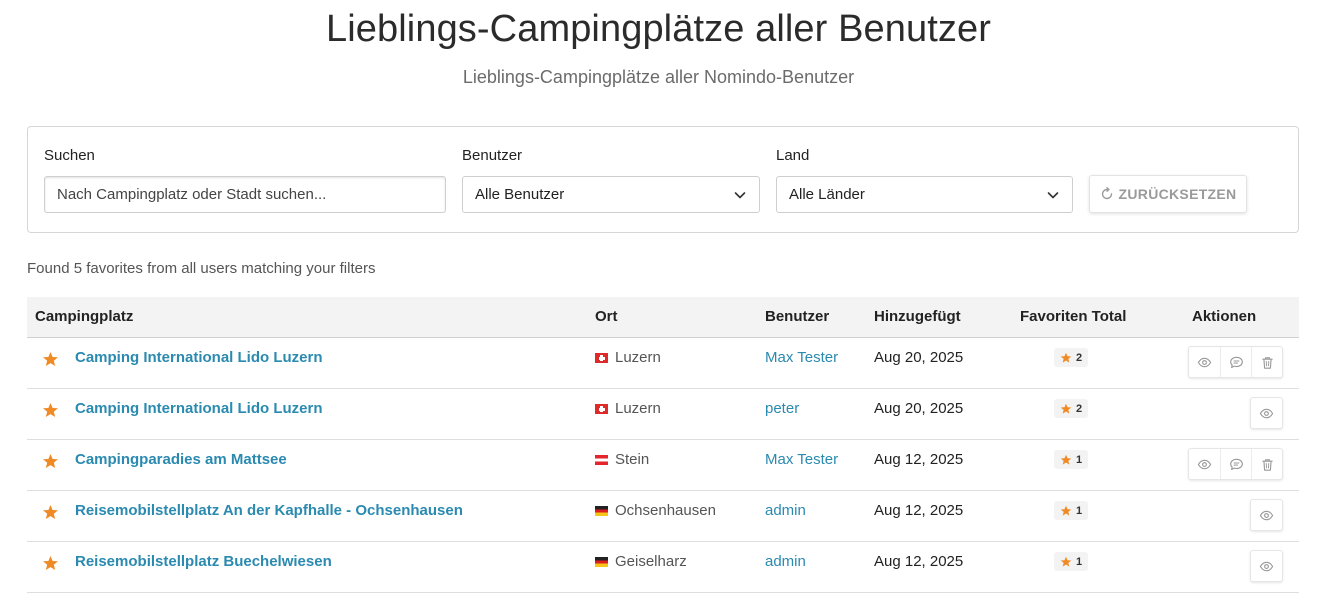 The width and height of the screenshot is (1317, 608). Describe the element at coordinates (492, 155) in the screenshot. I see `user-filter-label: Benutzer` at that location.